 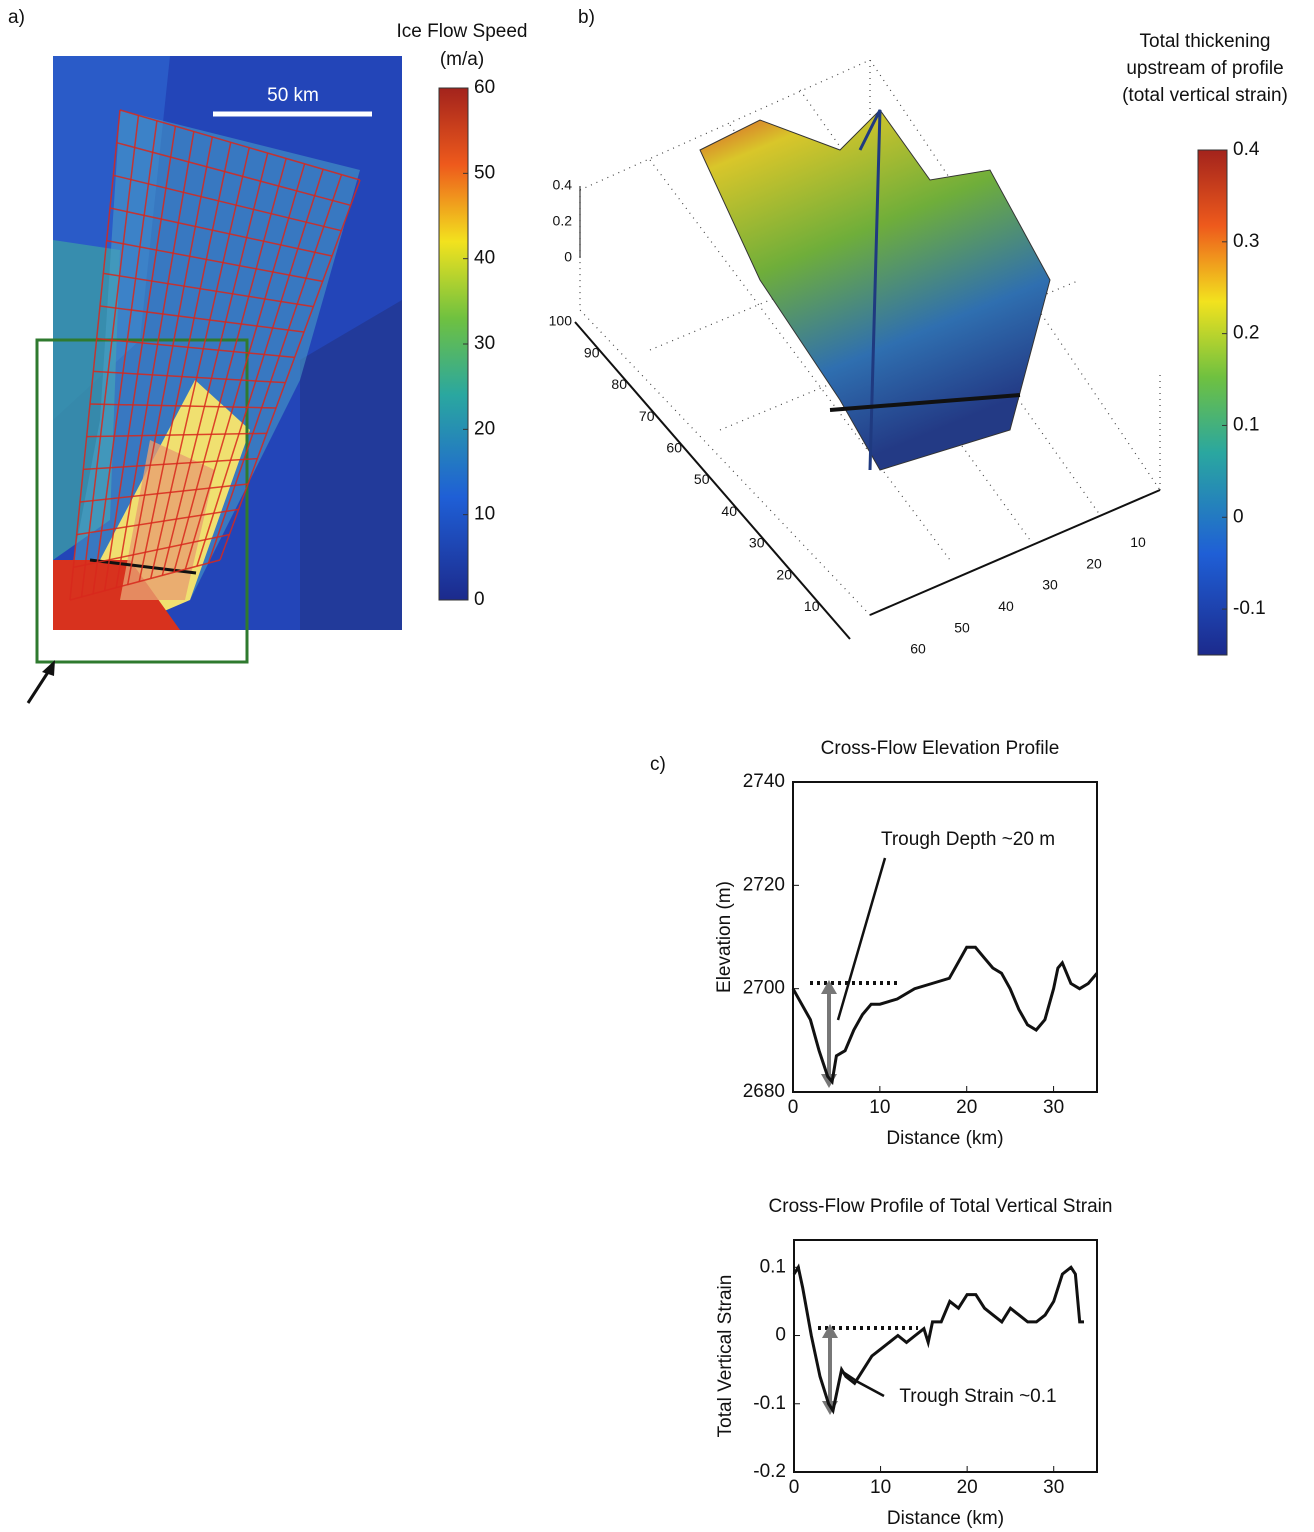 What do you see at coordinates (729, 511) in the screenshot?
I see `y-tick-label: 40` at bounding box center [729, 511].